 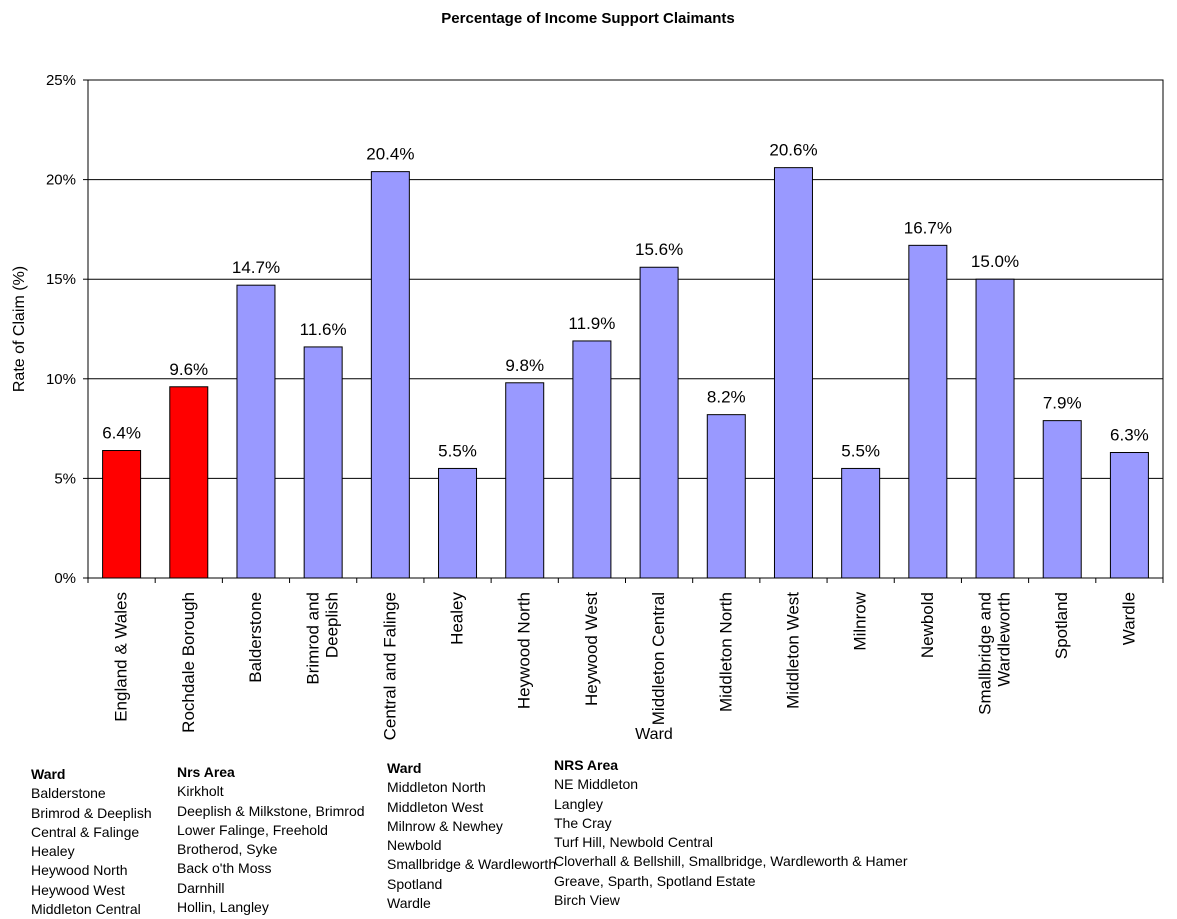 What do you see at coordinates (404, 768) in the screenshot?
I see `footnote-right-ward-header: Ward` at bounding box center [404, 768].